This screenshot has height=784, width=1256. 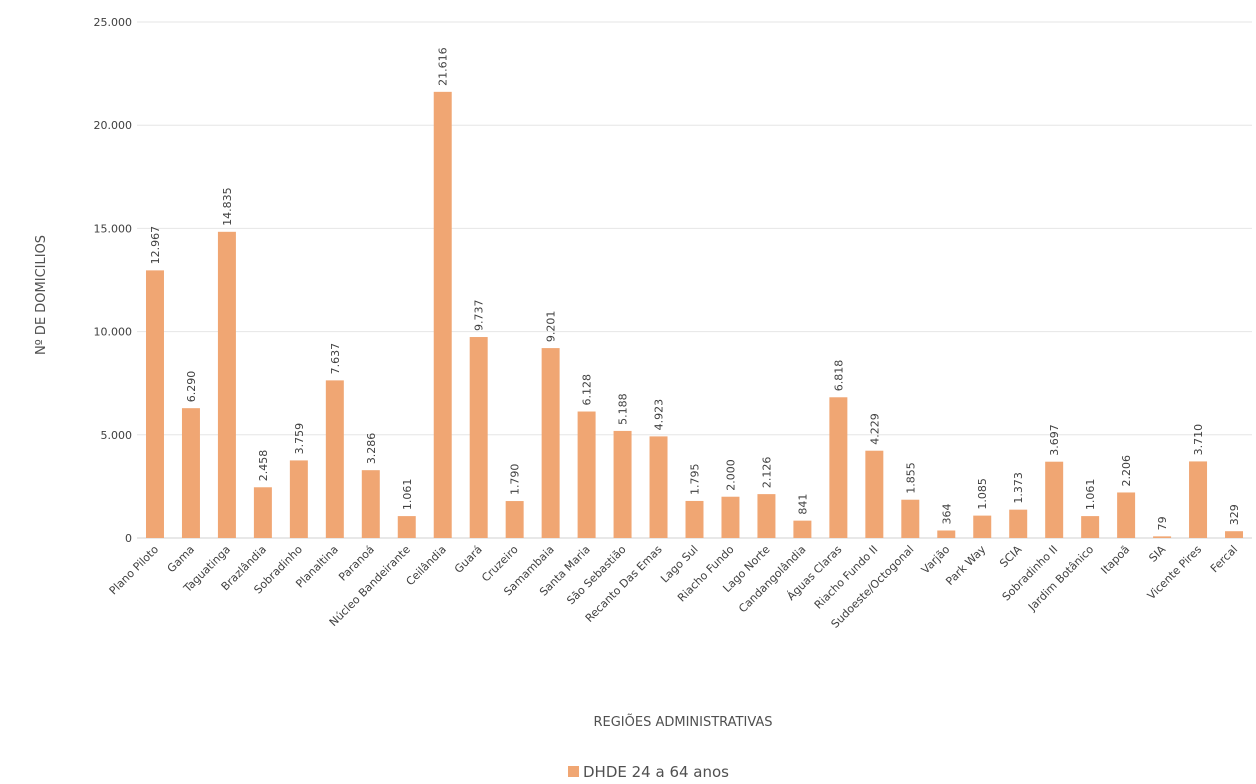 I want to click on data-label: 14.835, so click(x=227, y=206).